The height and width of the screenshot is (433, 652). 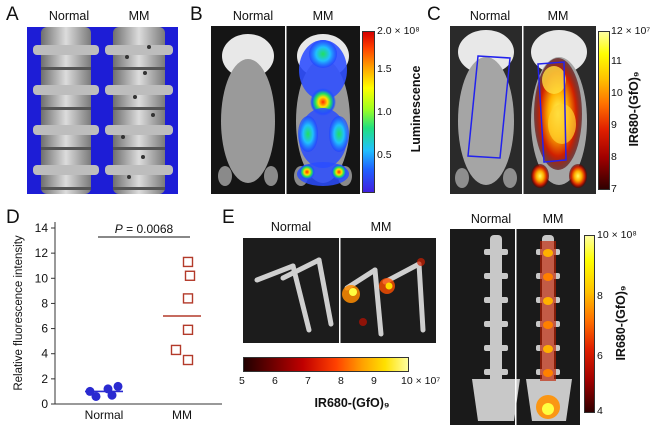 I want to click on panel-c-colorbar-tick: 10, so click(x=617, y=93).